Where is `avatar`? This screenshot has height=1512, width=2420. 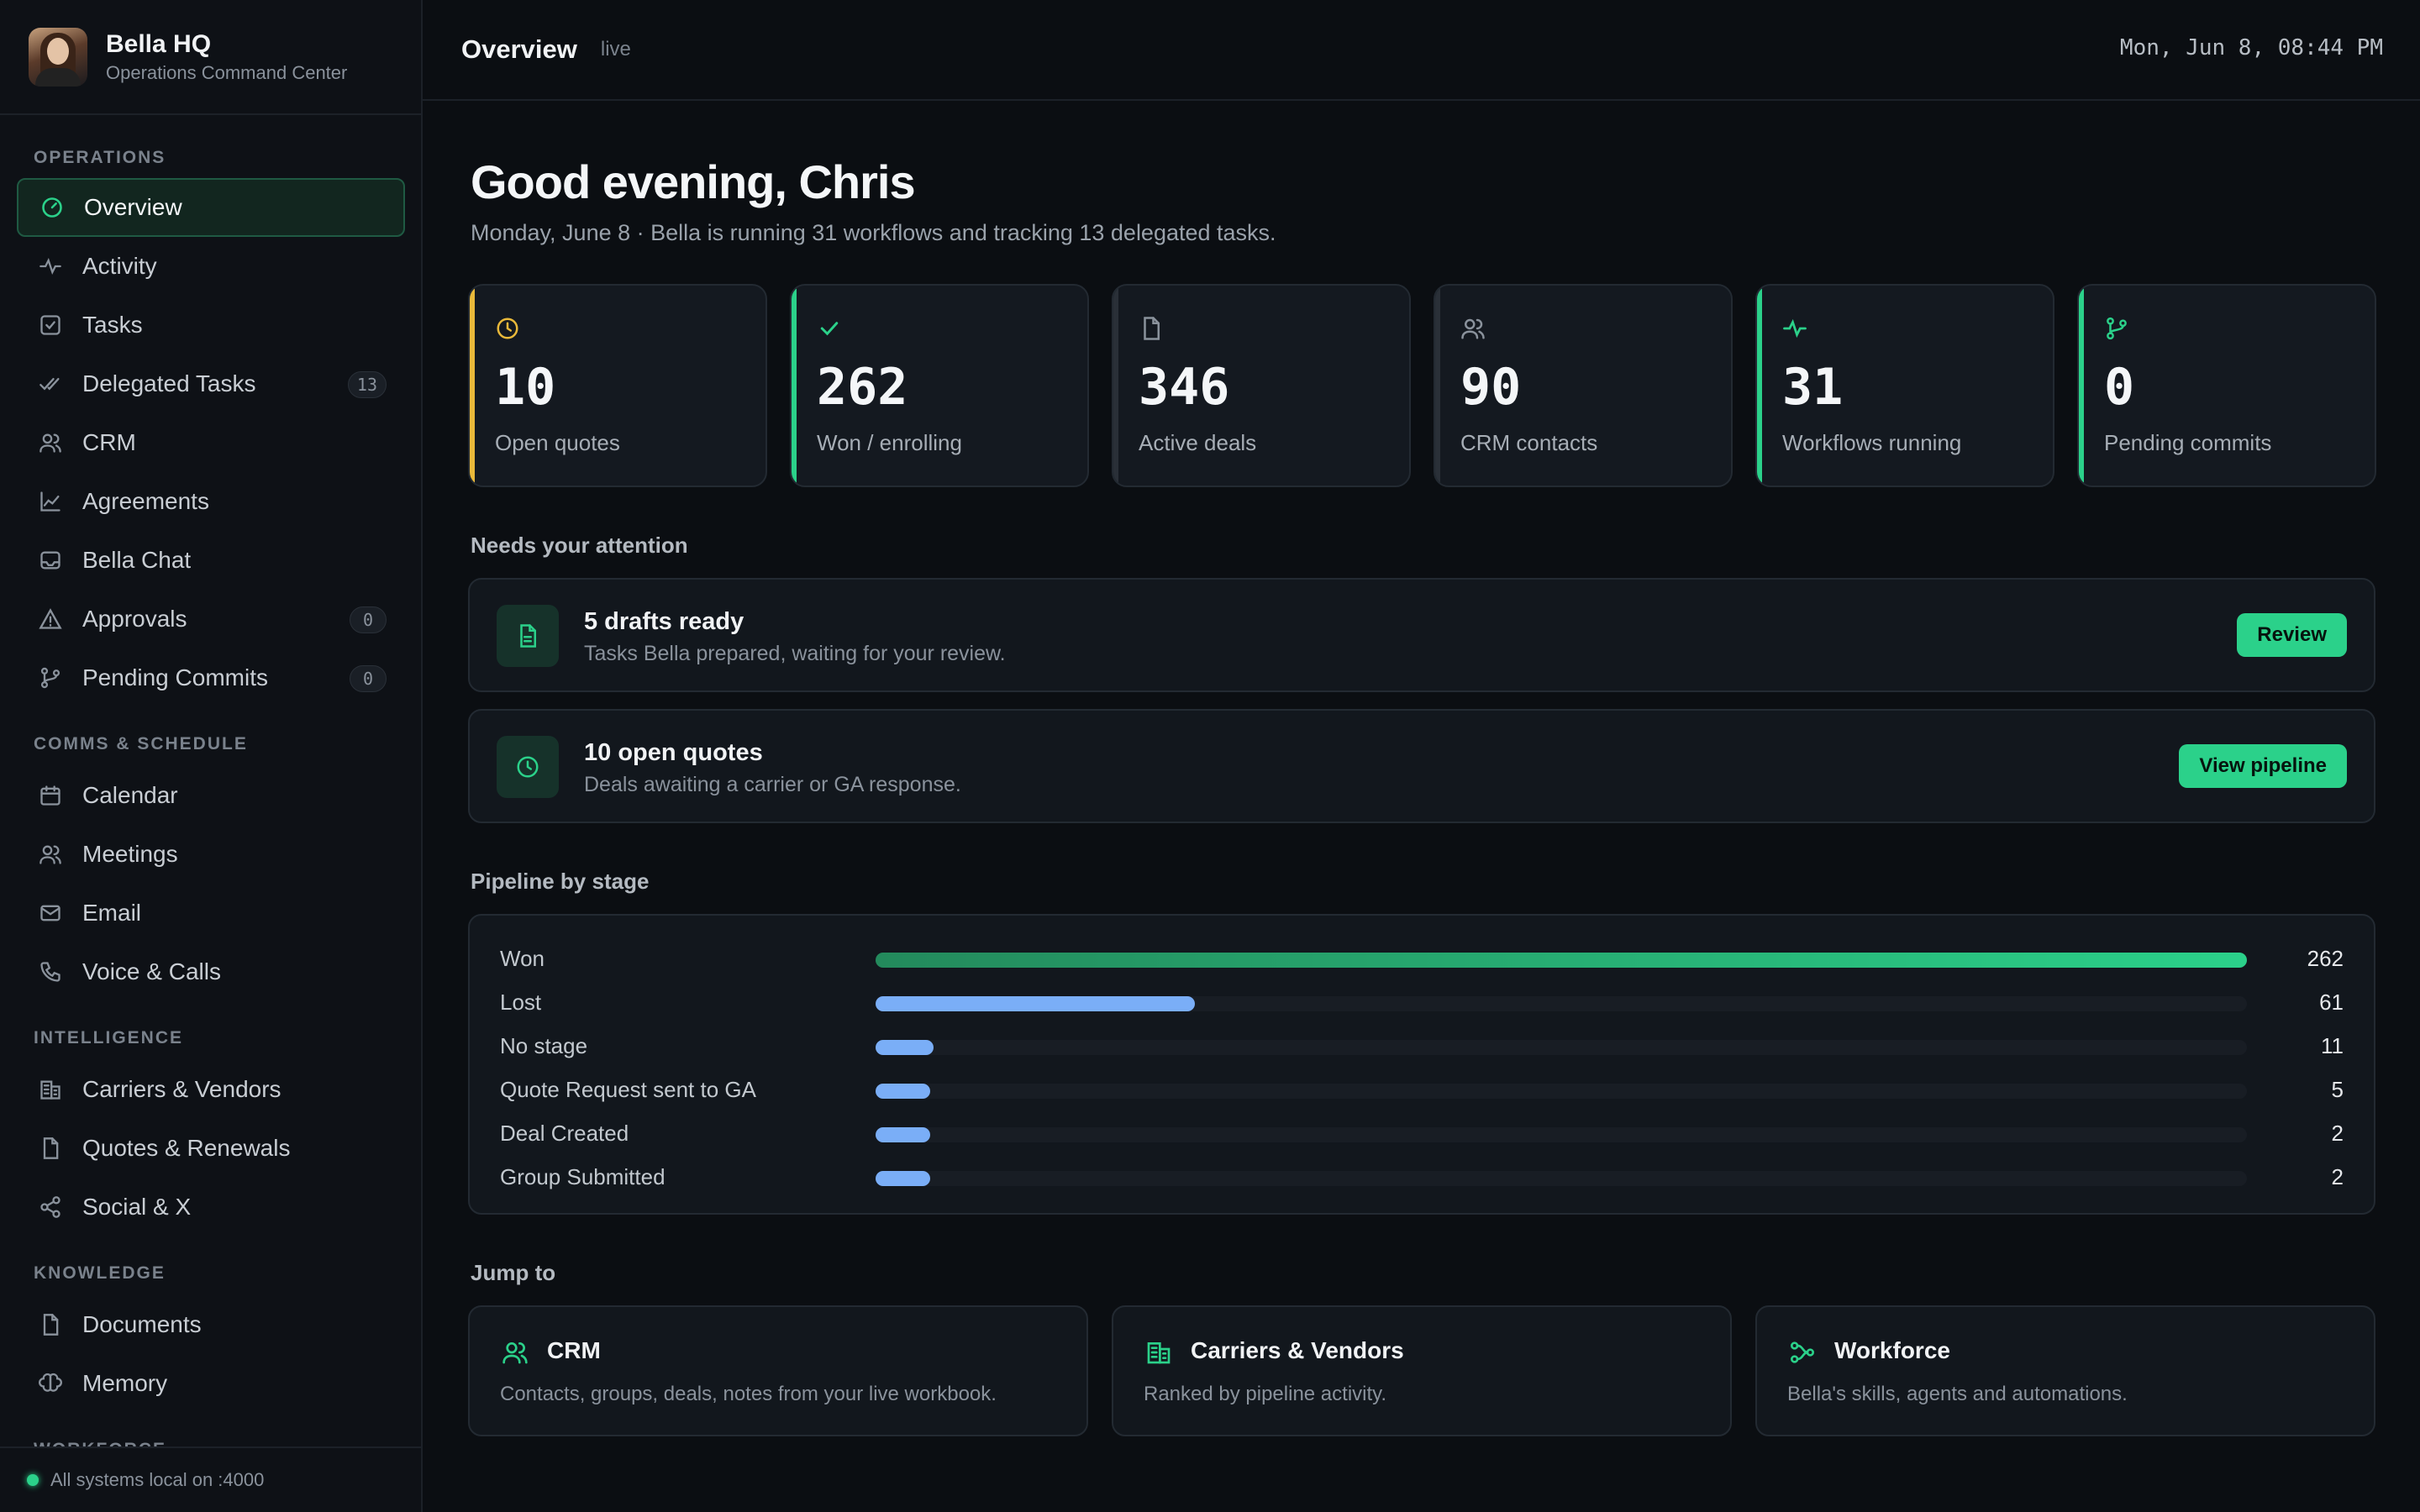 avatar is located at coordinates (58, 57).